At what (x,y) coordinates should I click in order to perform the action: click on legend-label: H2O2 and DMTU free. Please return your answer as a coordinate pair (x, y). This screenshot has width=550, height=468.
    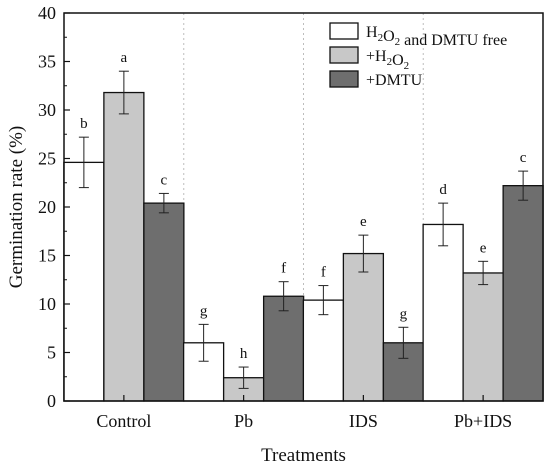
    Looking at the image, I should click on (436, 36).